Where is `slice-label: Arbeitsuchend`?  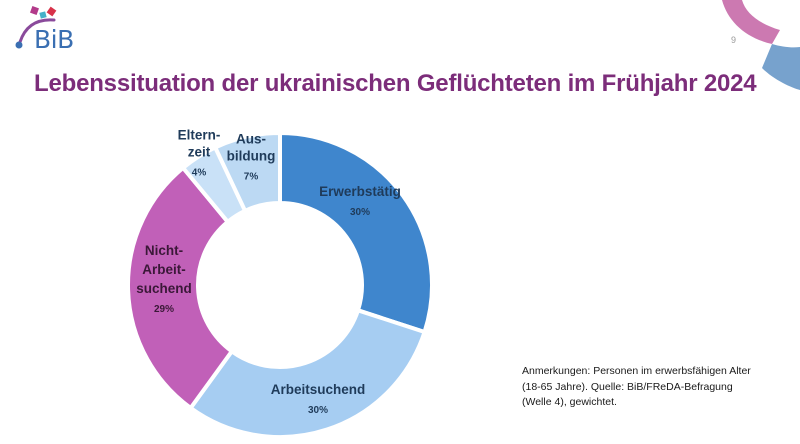
slice-label: Arbeitsuchend is located at coordinates (318, 389).